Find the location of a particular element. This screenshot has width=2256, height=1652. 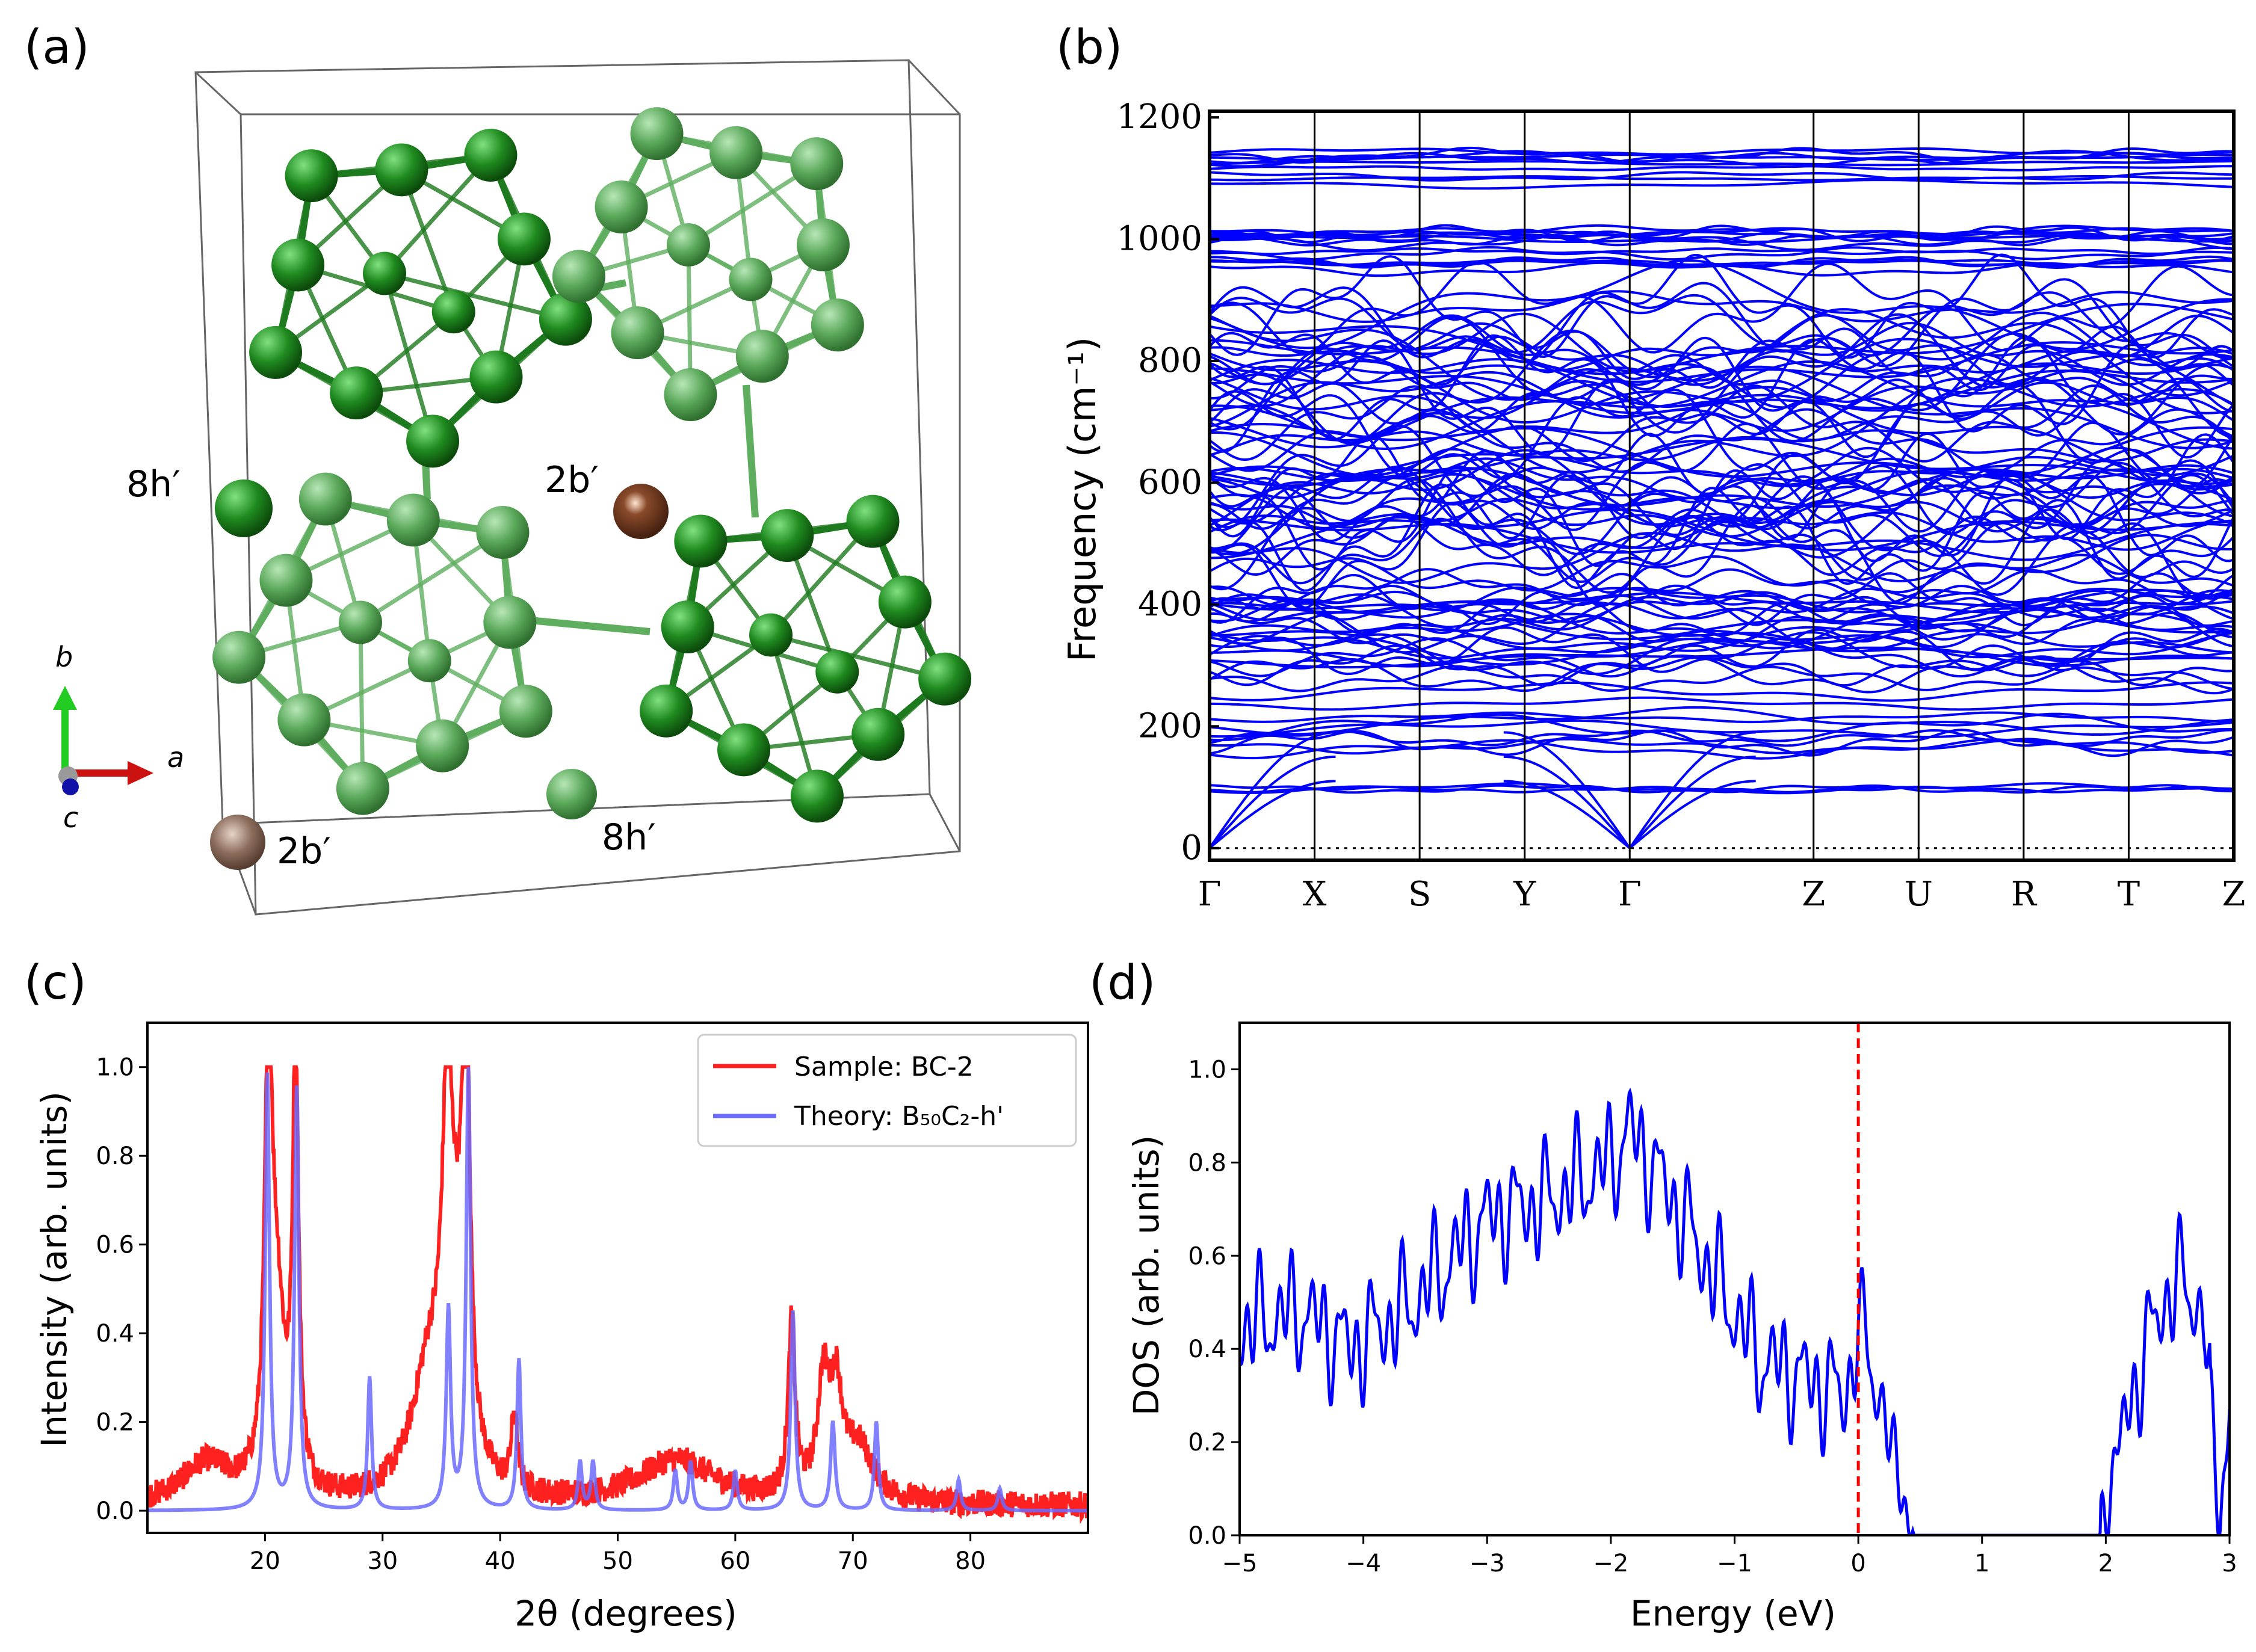

xrd-lines is located at coordinates (617, 1294).